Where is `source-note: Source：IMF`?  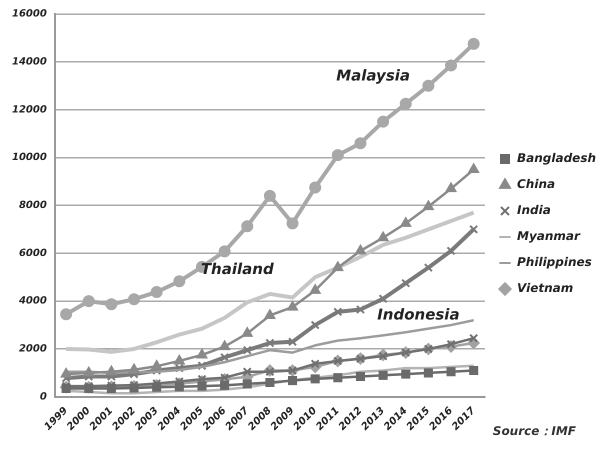 source-note: Source：IMF is located at coordinates (534, 431).